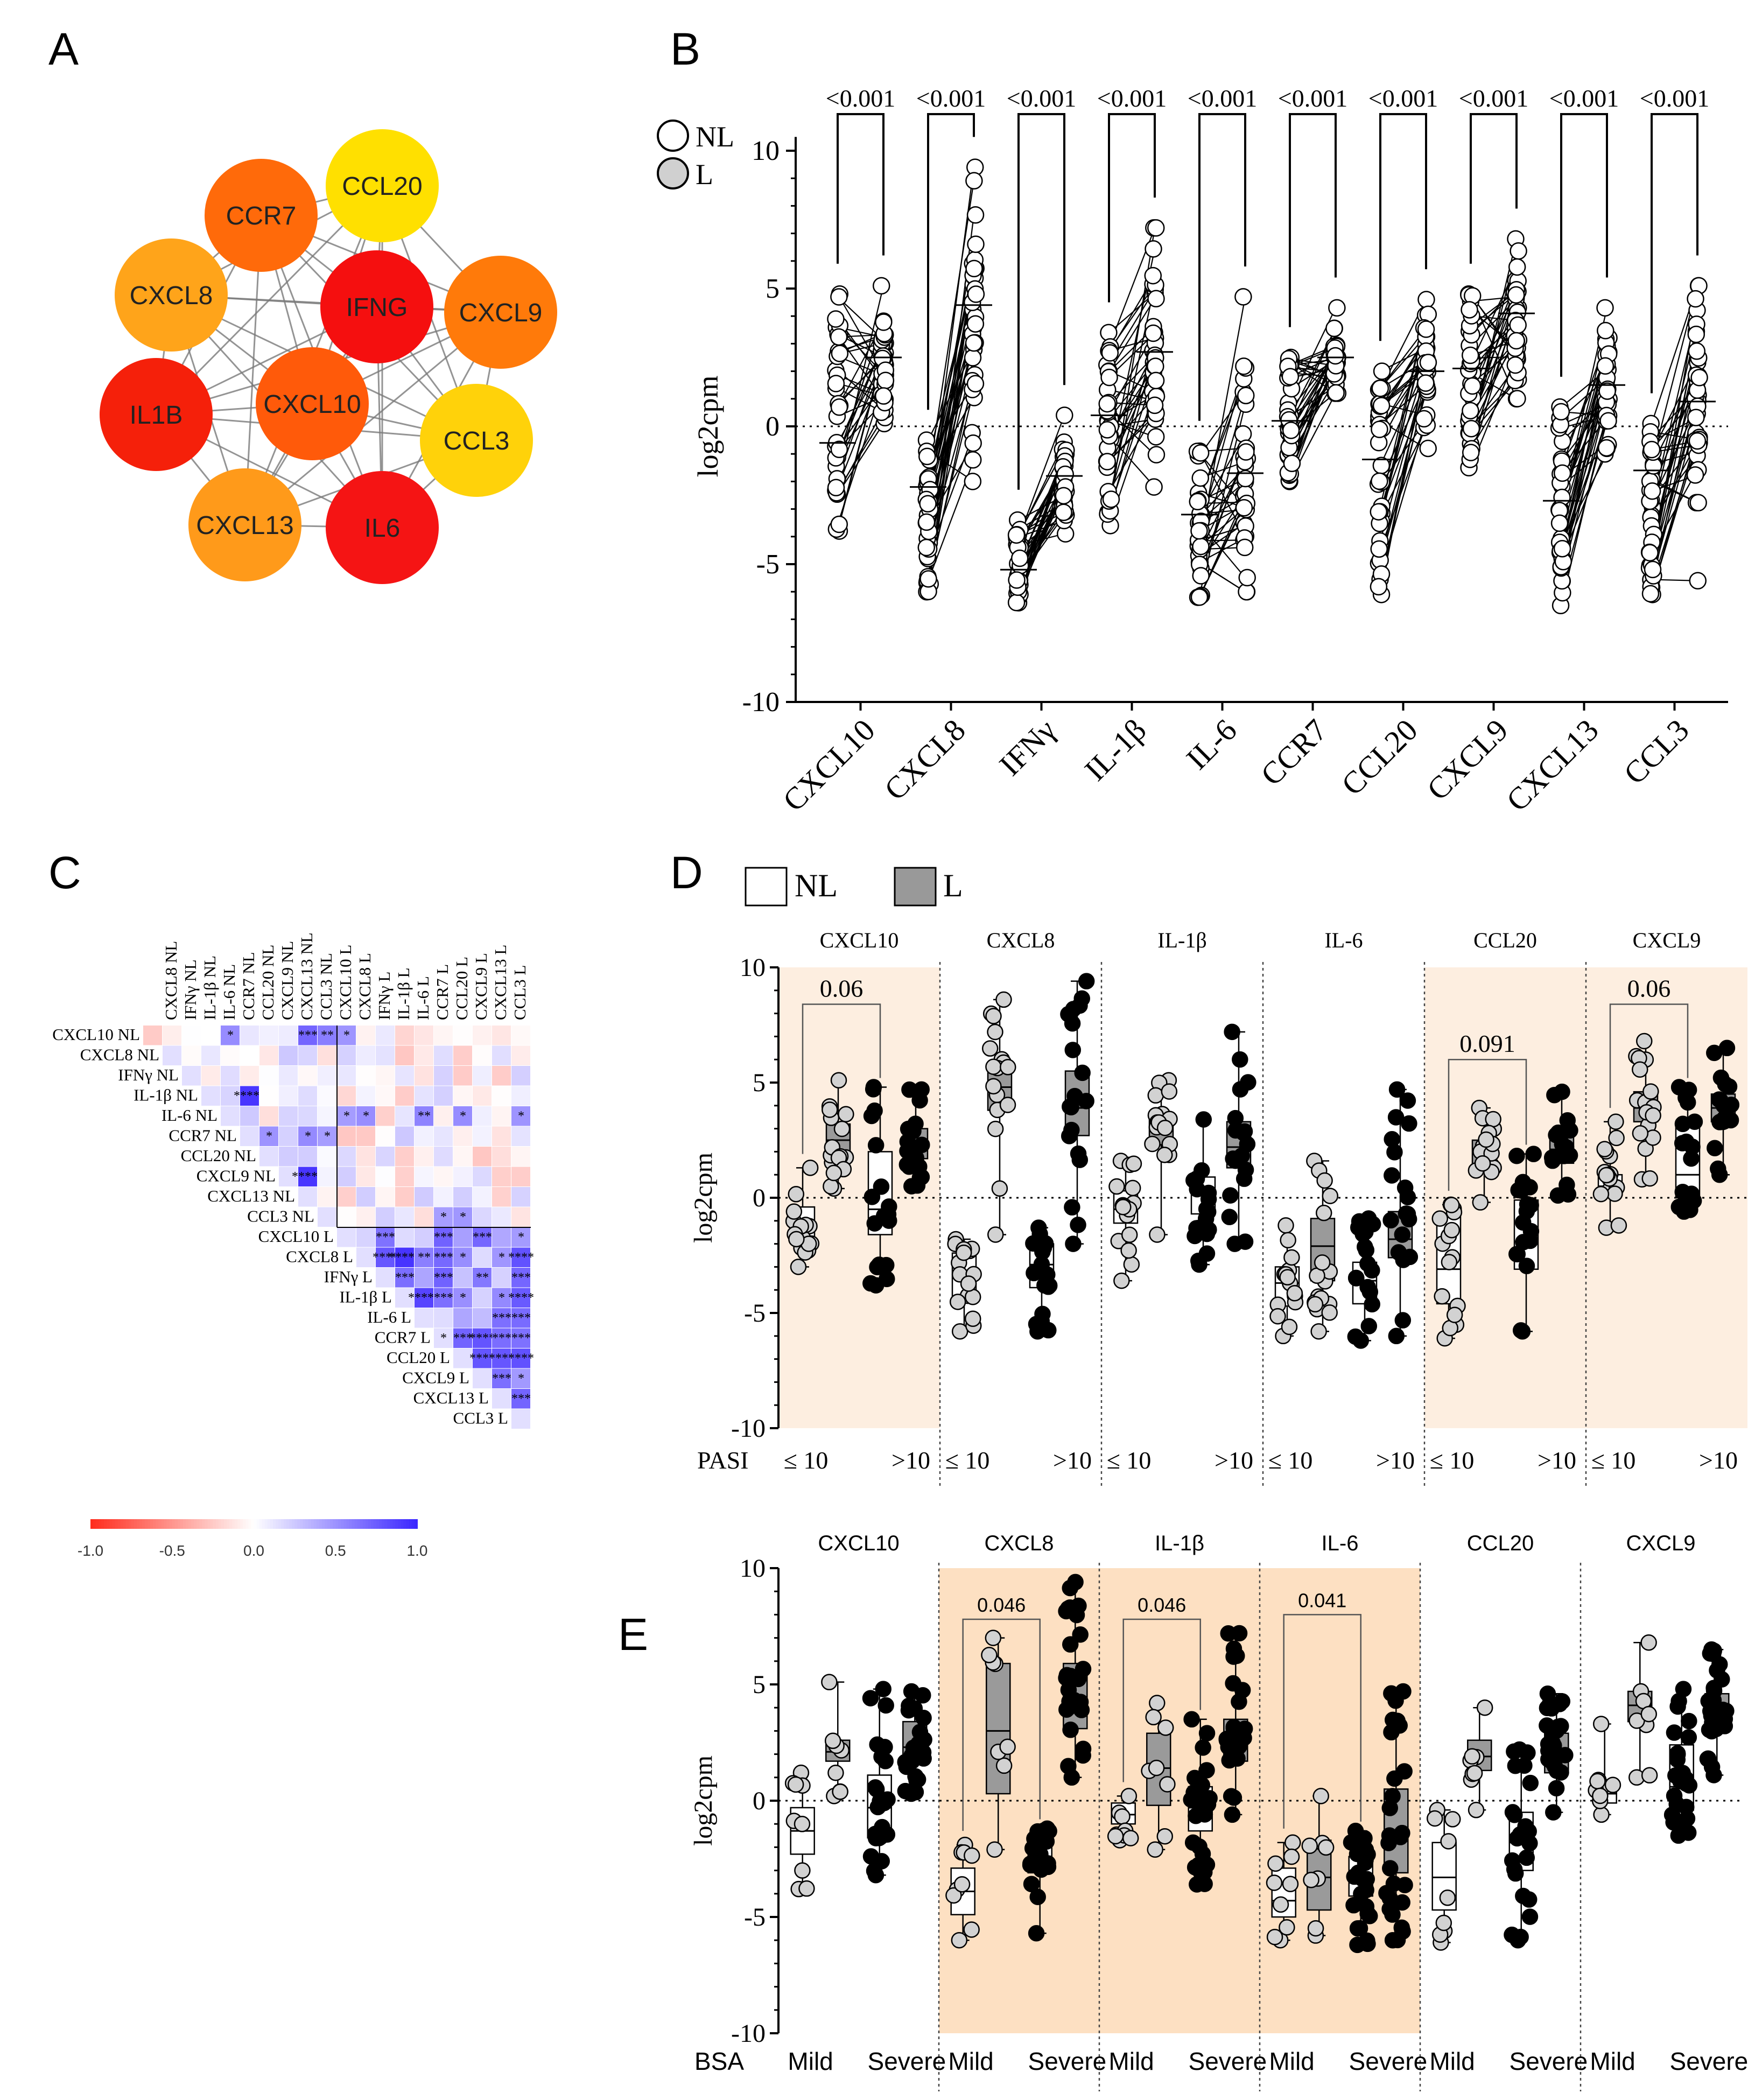 The image size is (1762, 2100). What do you see at coordinates (1322, 1600) in the screenshot?
I see `p-value-label: 0.041` at bounding box center [1322, 1600].